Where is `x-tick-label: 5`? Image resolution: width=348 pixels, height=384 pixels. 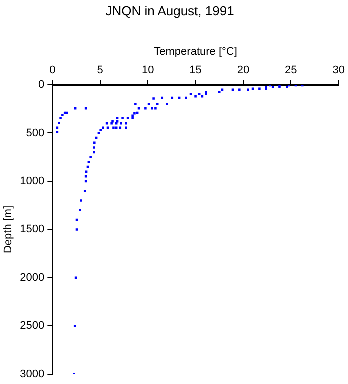 x-tick-label: 5 is located at coordinates (100, 70).